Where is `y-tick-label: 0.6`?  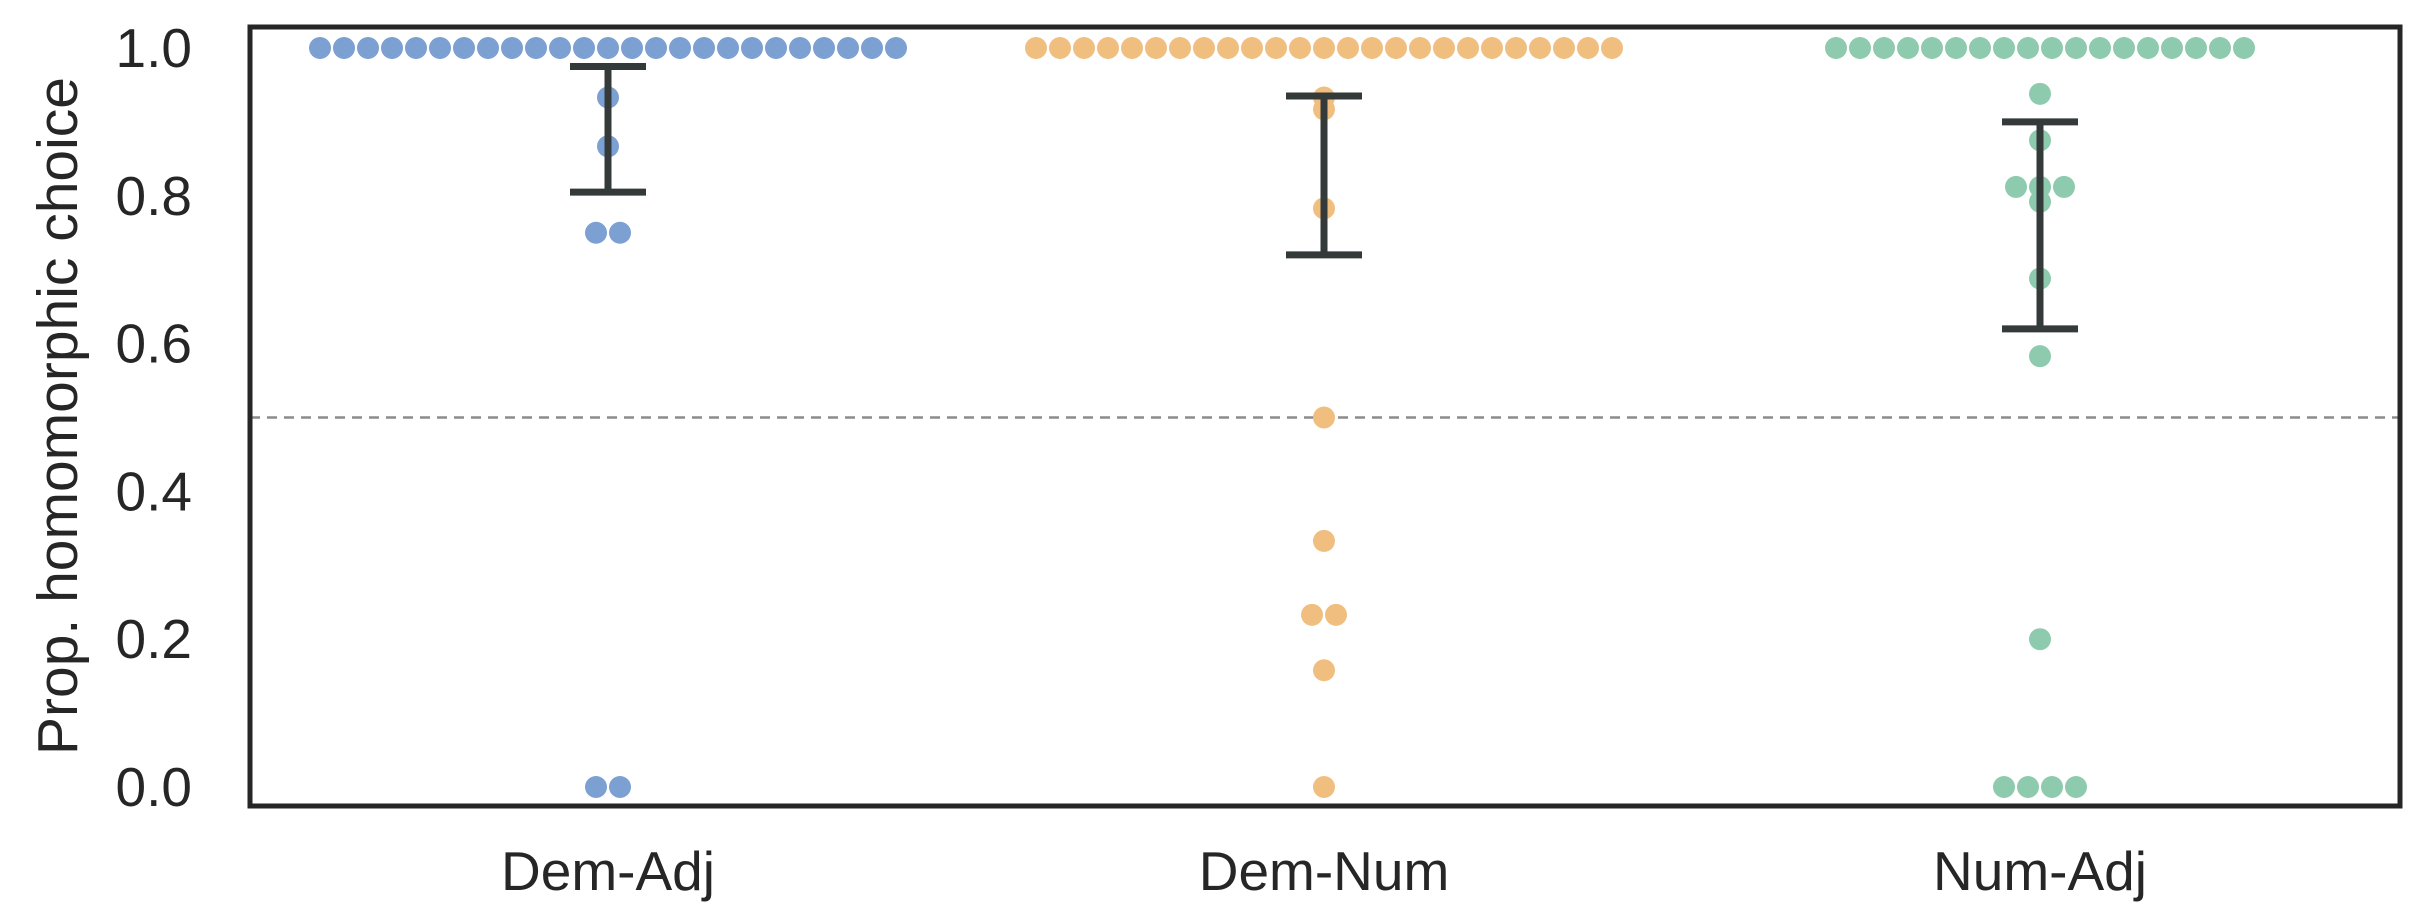
y-tick-label: 0.6 is located at coordinates (154, 344).